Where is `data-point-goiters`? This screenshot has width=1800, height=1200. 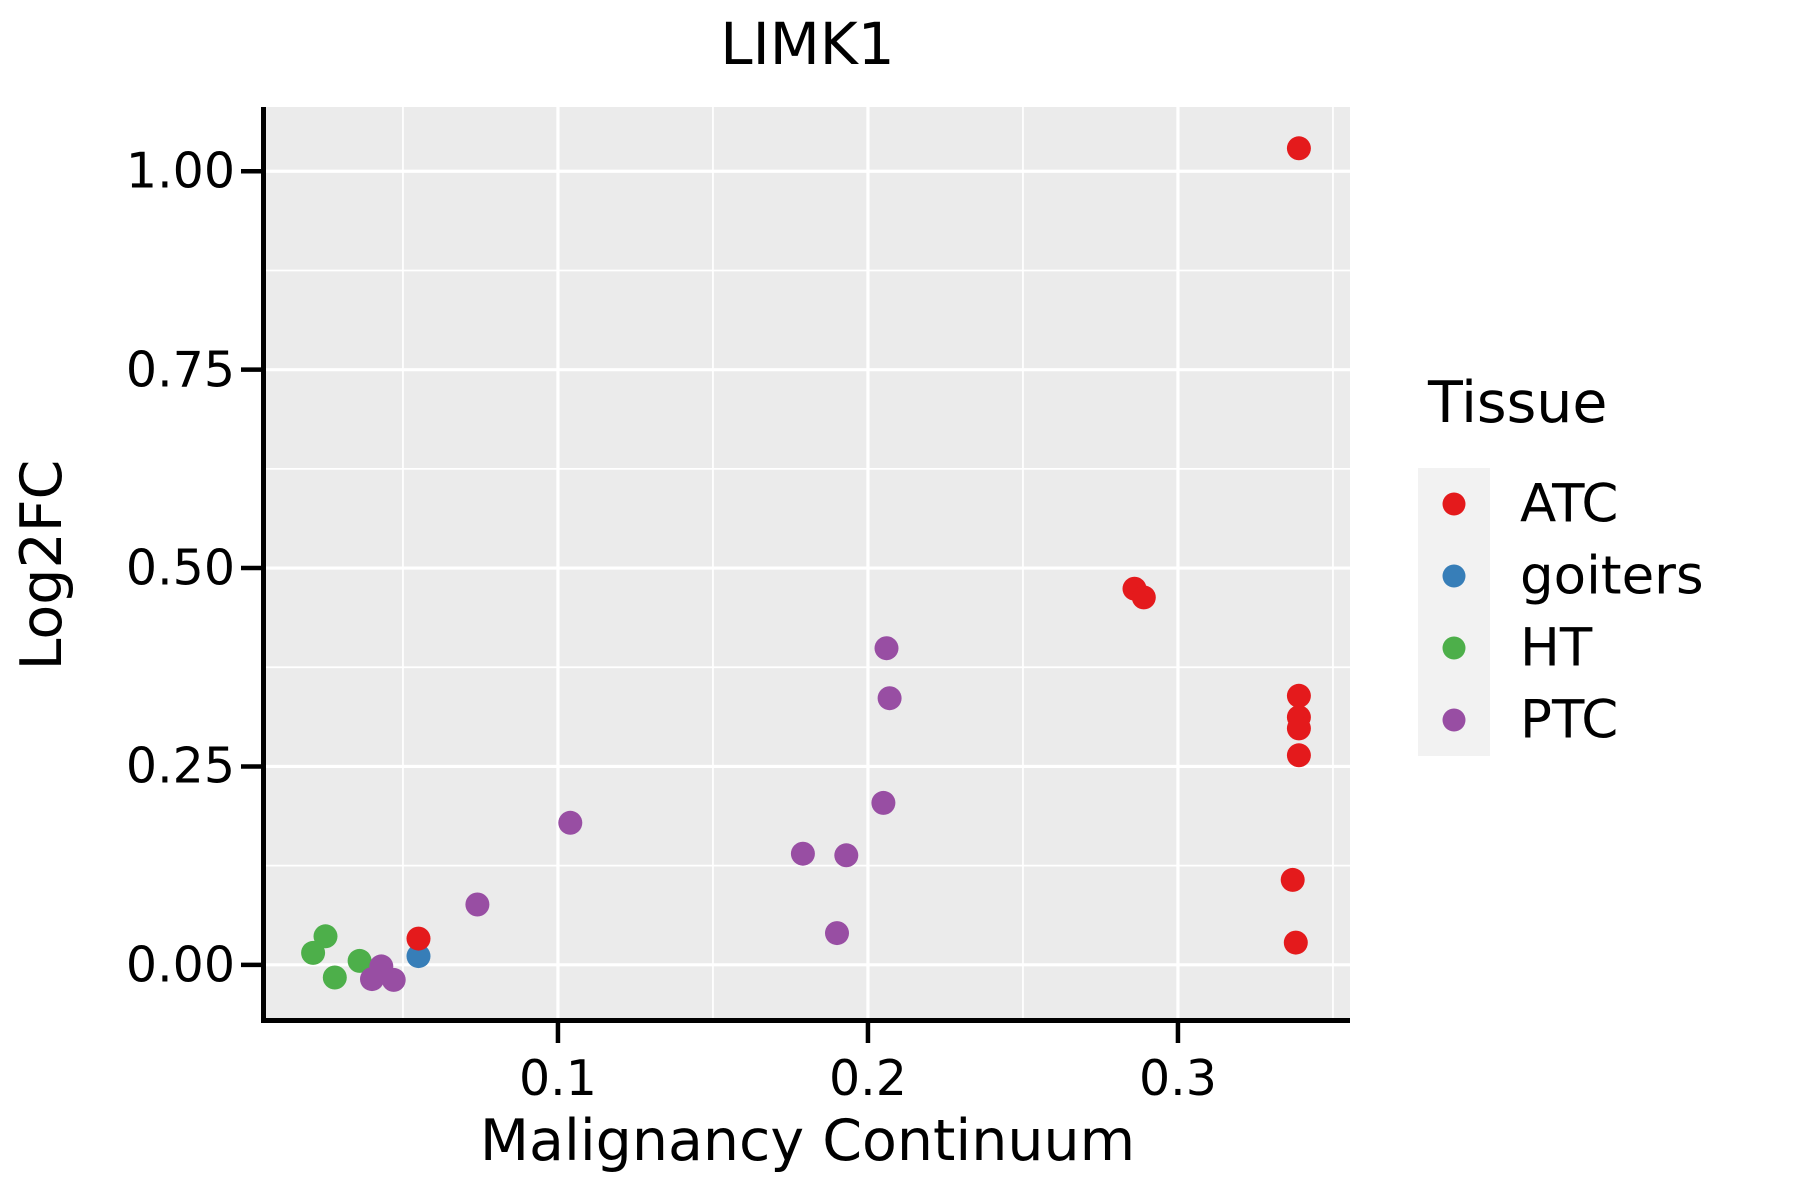
data-point-goiters is located at coordinates (418, 956).